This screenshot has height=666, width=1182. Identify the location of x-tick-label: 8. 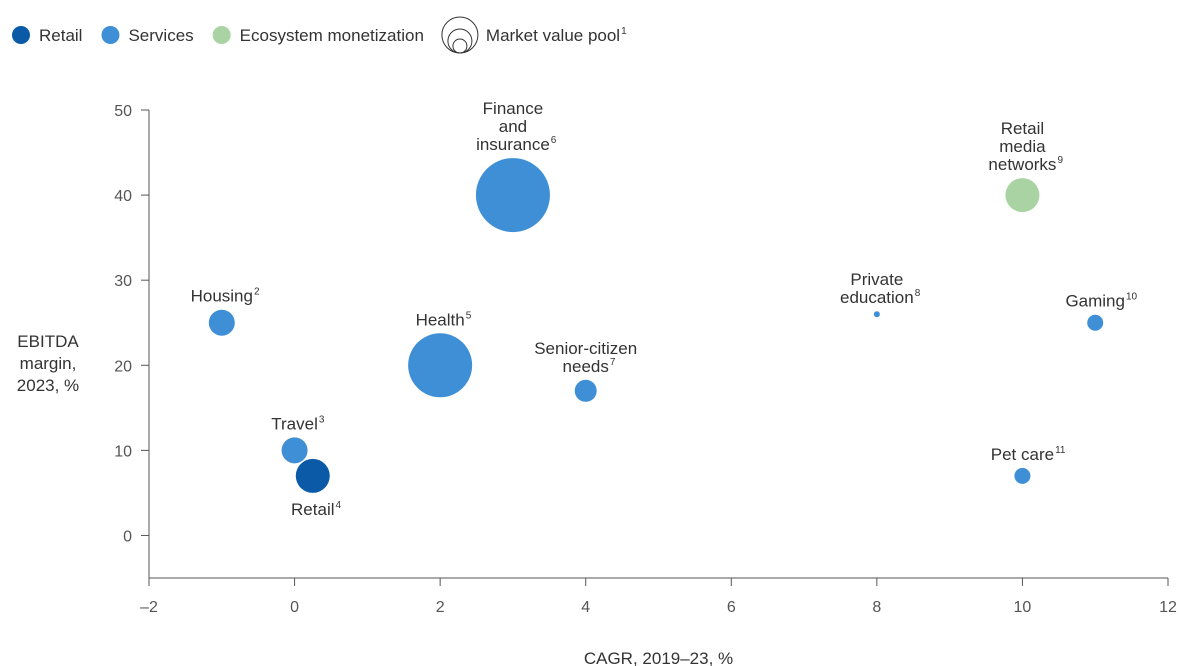
(876, 607).